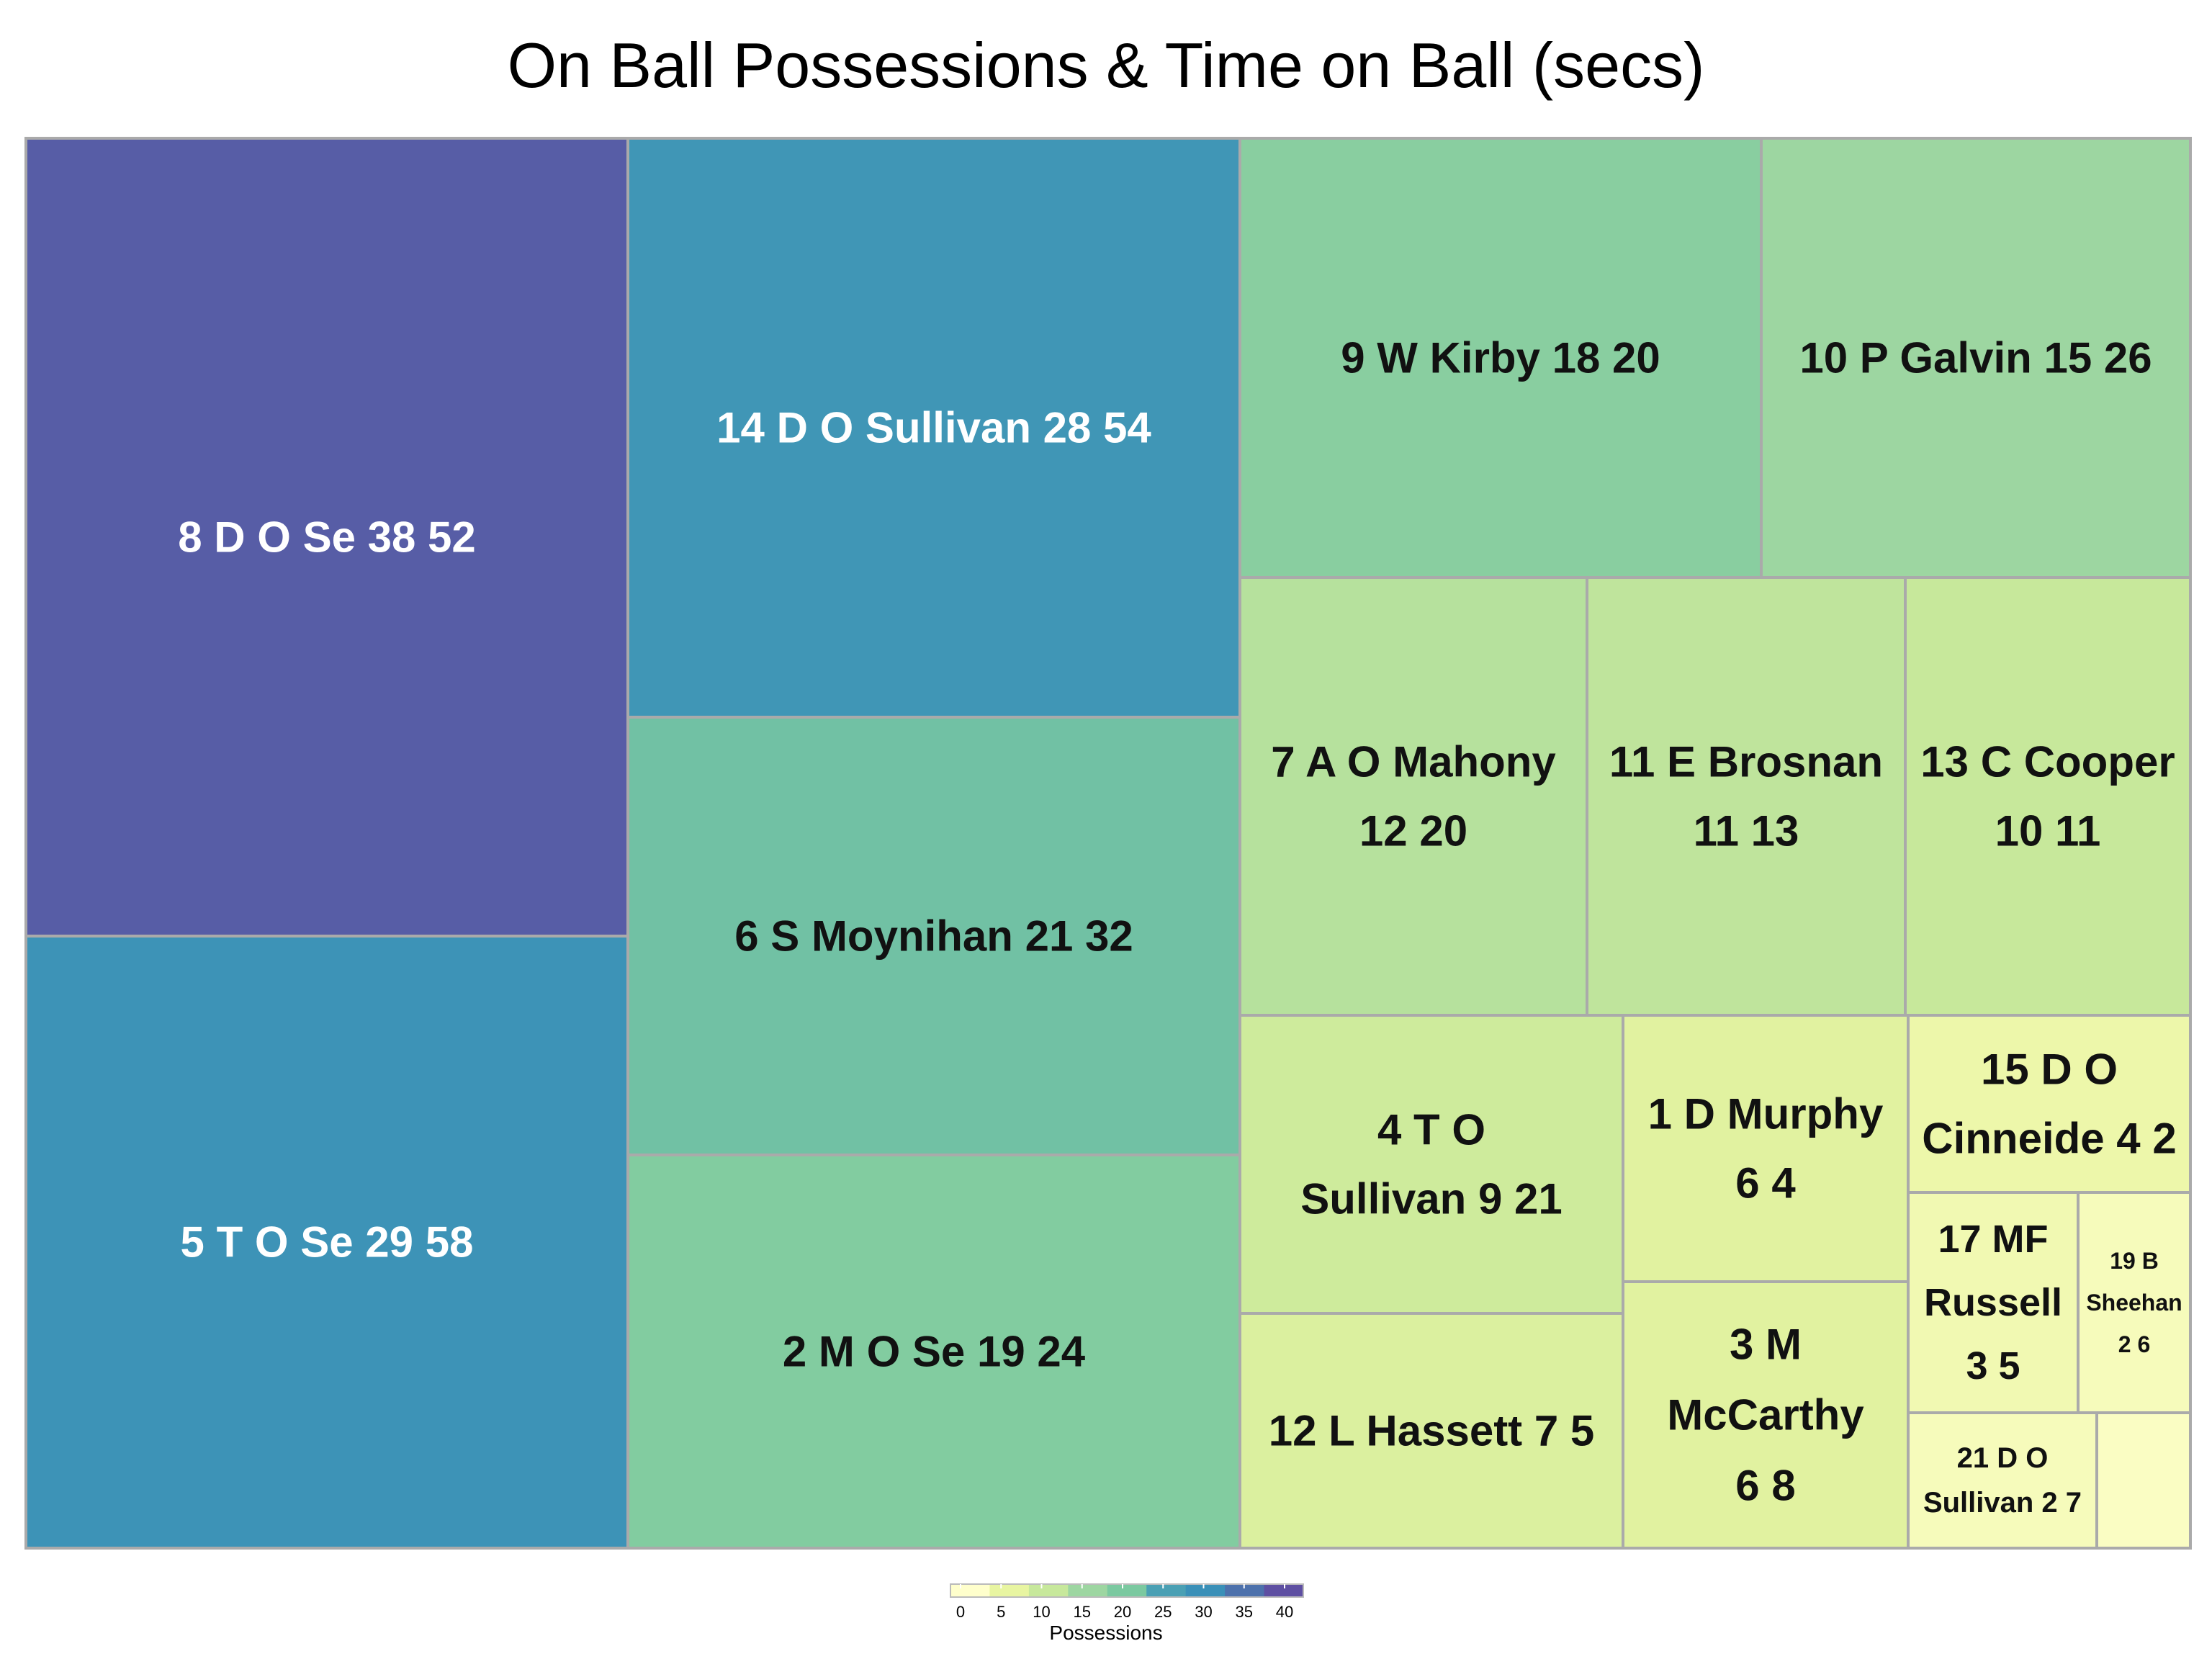 The image size is (2212, 1659). I want to click on treemap-tile-label: 4 T O, so click(1431, 1130).